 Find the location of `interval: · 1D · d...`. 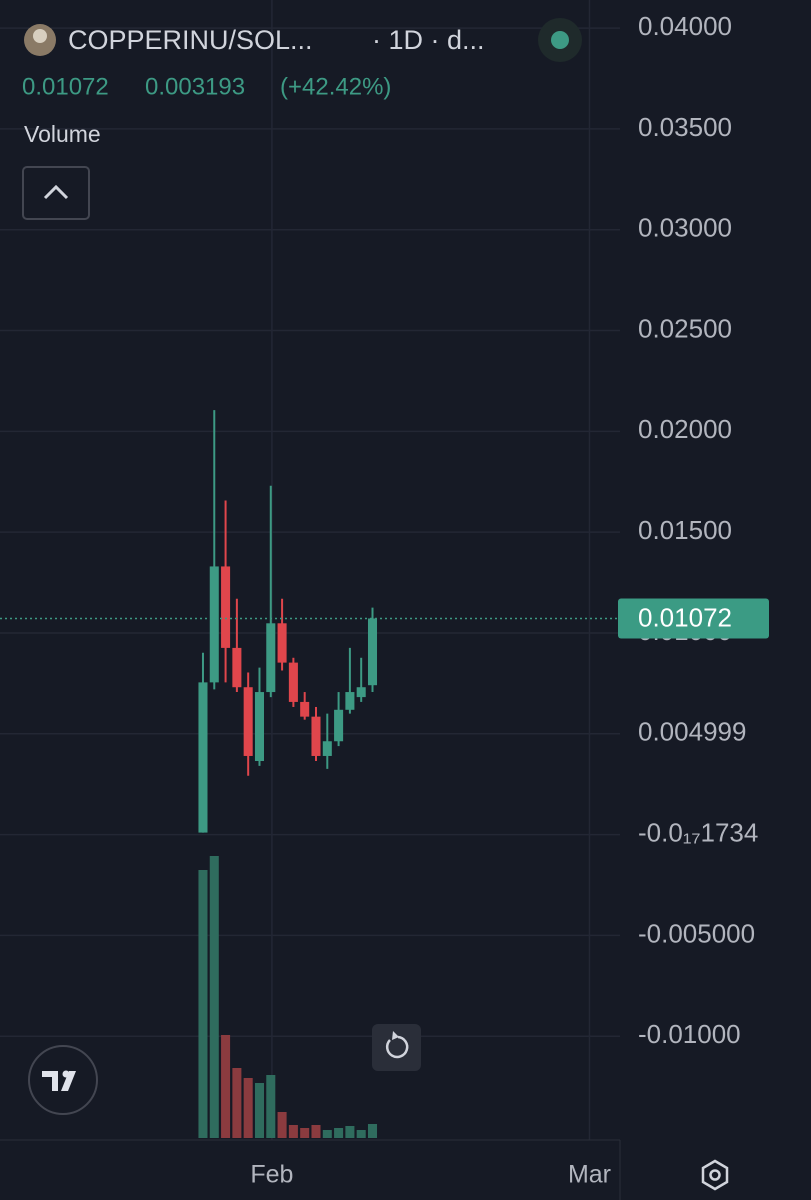

interval: · 1D · d... is located at coordinates (428, 40).